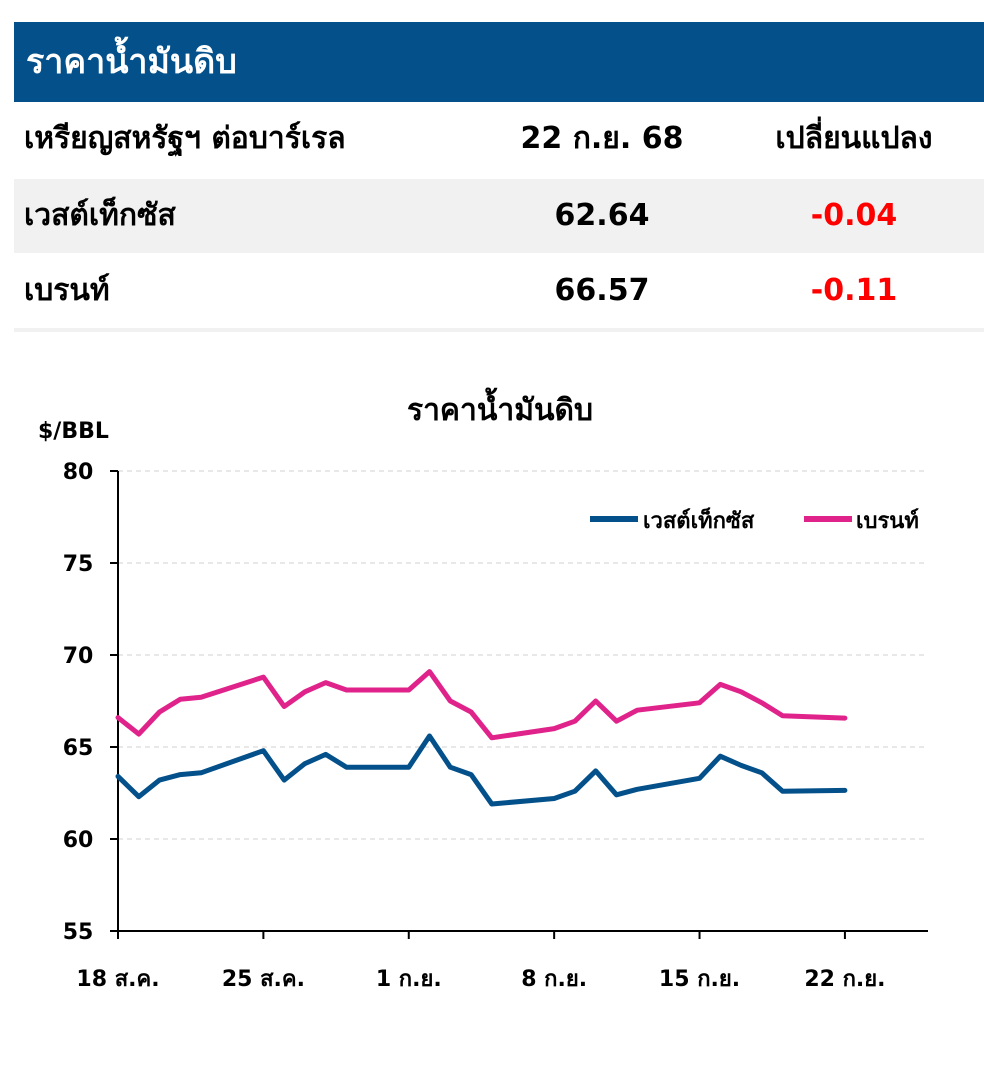 The height and width of the screenshot is (1069, 984). I want to click on x-tick-label: 1 ก.ย., so click(409, 979).